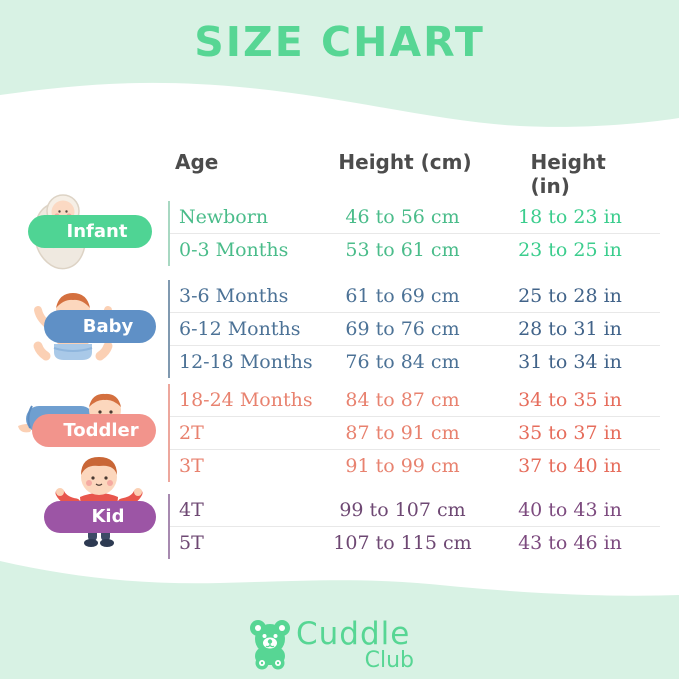 The height and width of the screenshot is (679, 679). What do you see at coordinates (100, 326) in the screenshot?
I see `badge-baby: Baby` at bounding box center [100, 326].